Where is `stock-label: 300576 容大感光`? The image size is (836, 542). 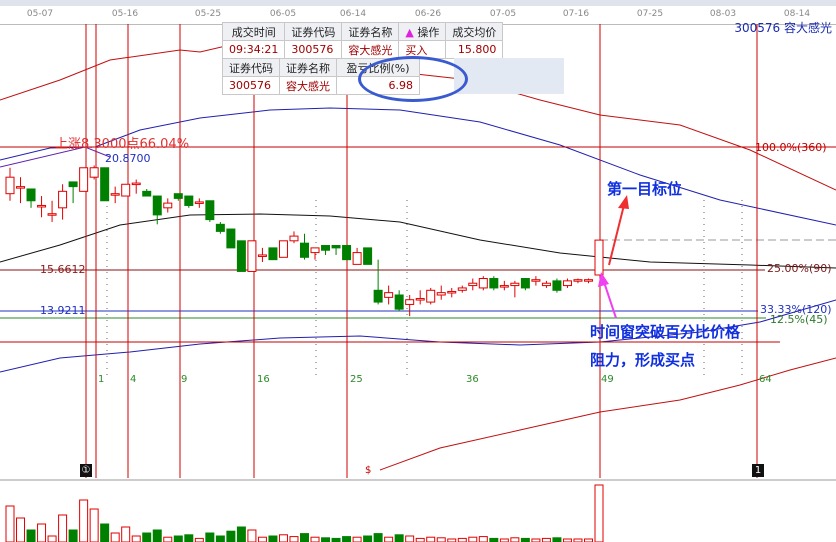
stock-label: 300576 容大感光 is located at coordinates (783, 28).